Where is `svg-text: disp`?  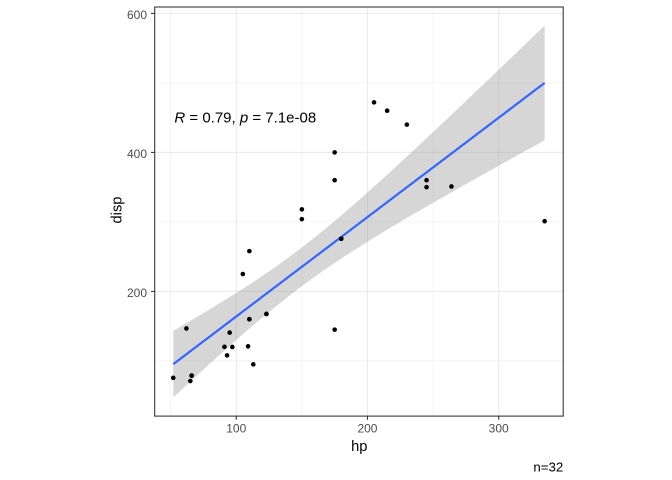
svg-text: disp is located at coordinates (118, 210).